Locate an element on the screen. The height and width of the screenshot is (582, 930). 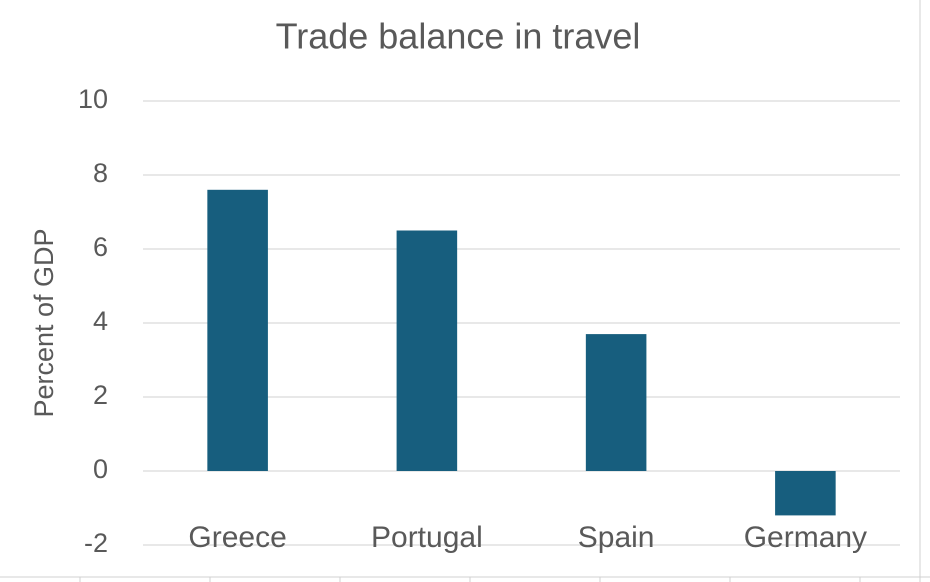
x-tick-label: Portugal is located at coordinates (427, 537).